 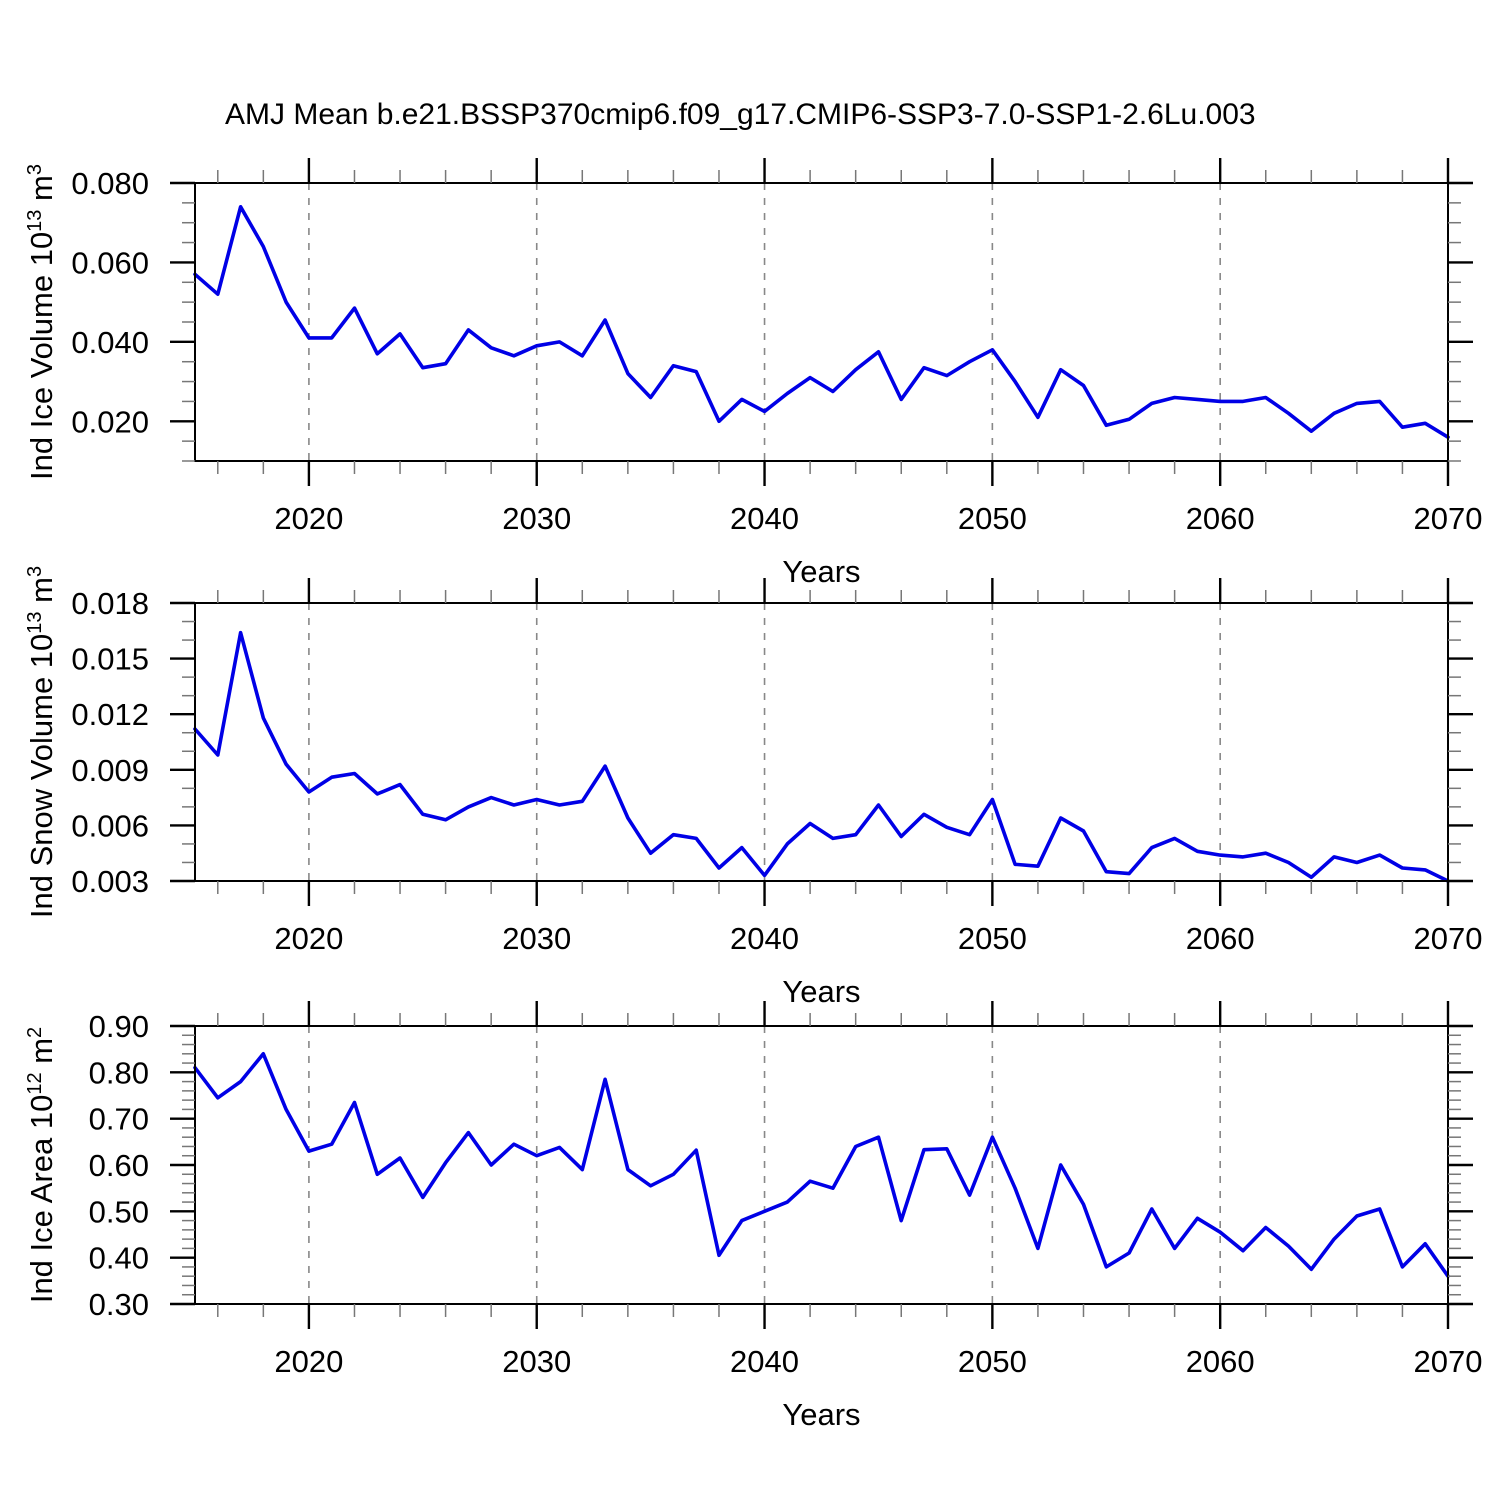 What do you see at coordinates (110, 825) in the screenshot?
I see `y-tick-label: 0.006` at bounding box center [110, 825].